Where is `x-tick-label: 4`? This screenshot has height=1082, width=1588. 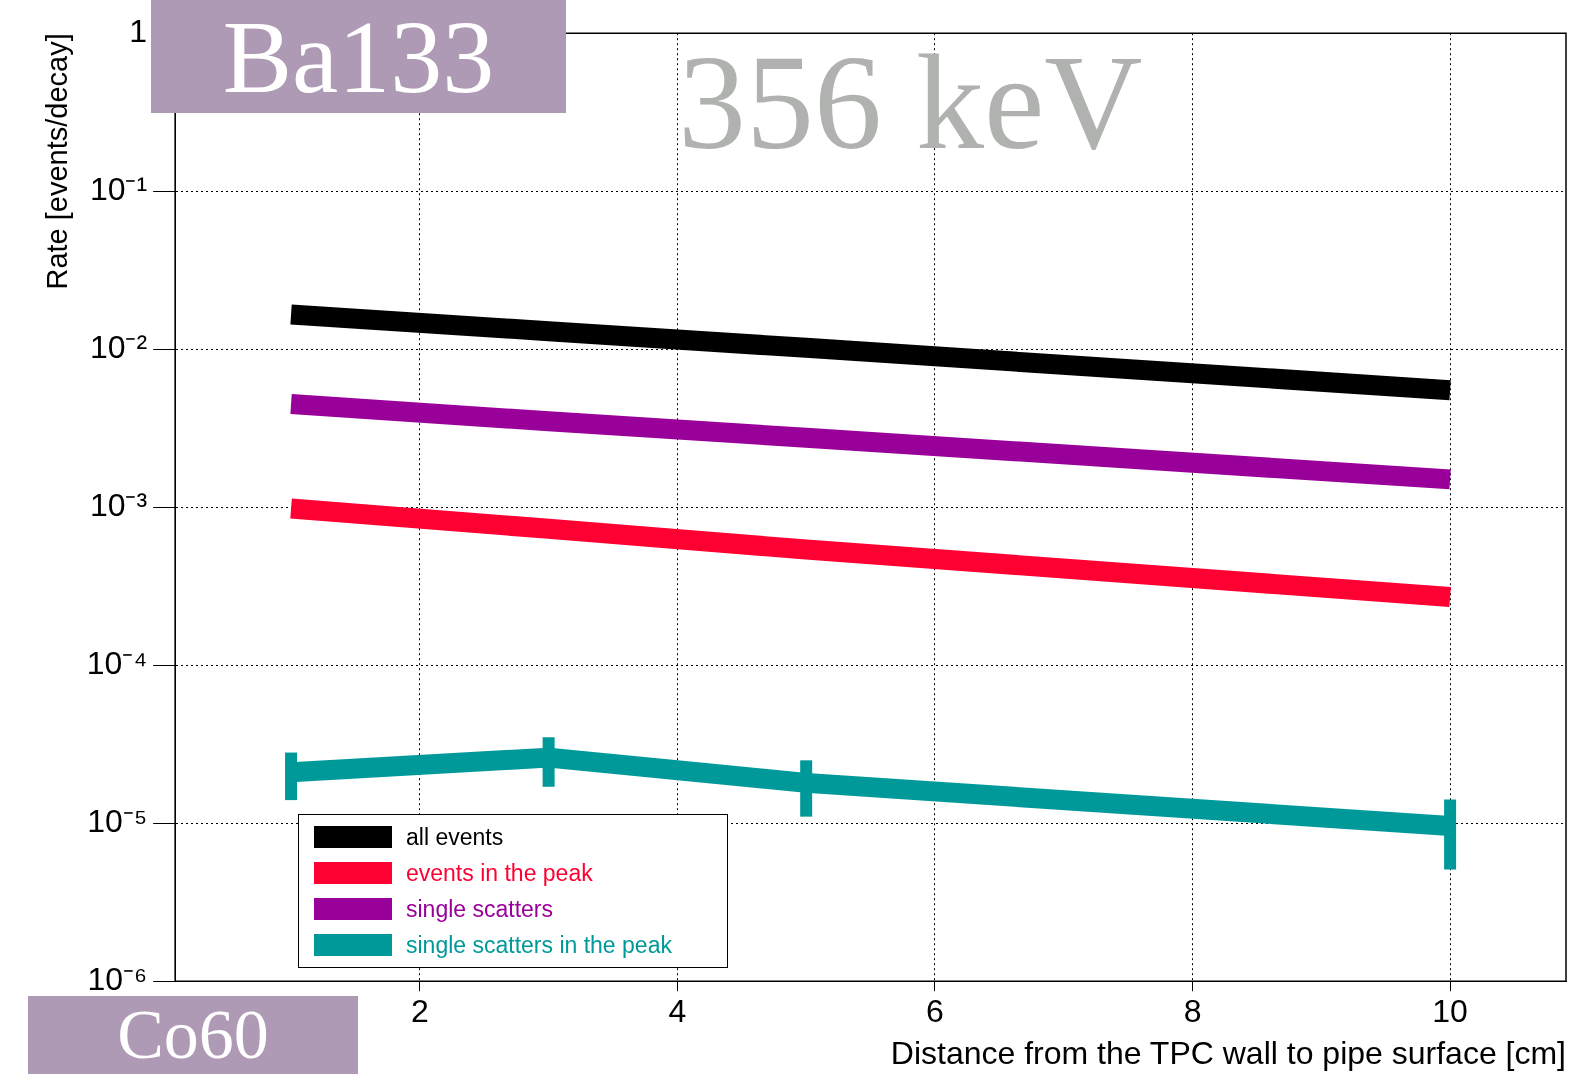
x-tick-label: 4 is located at coordinates (677, 1011).